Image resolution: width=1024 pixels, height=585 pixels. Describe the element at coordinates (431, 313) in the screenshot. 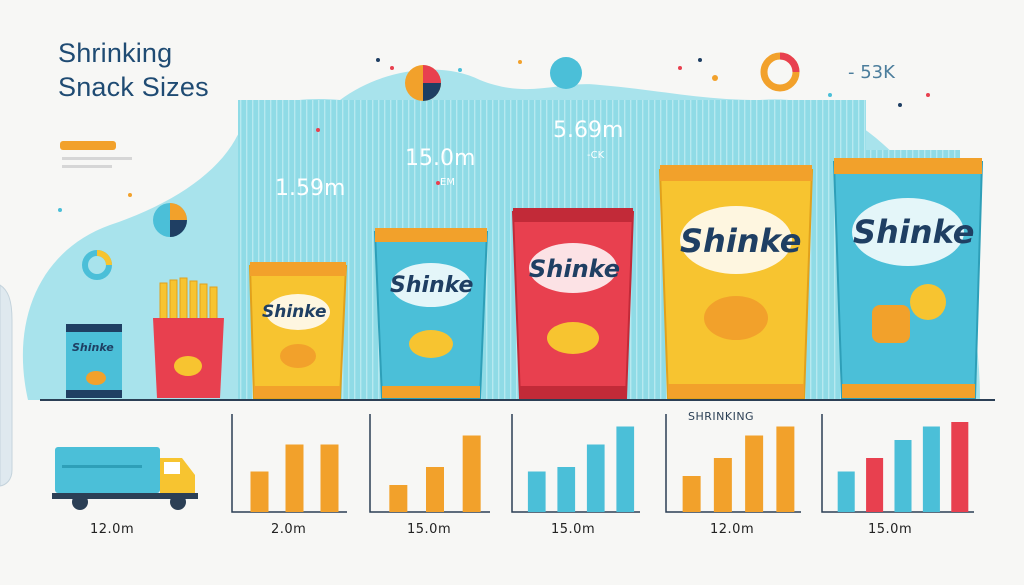

I see `product-bag-teal` at that location.